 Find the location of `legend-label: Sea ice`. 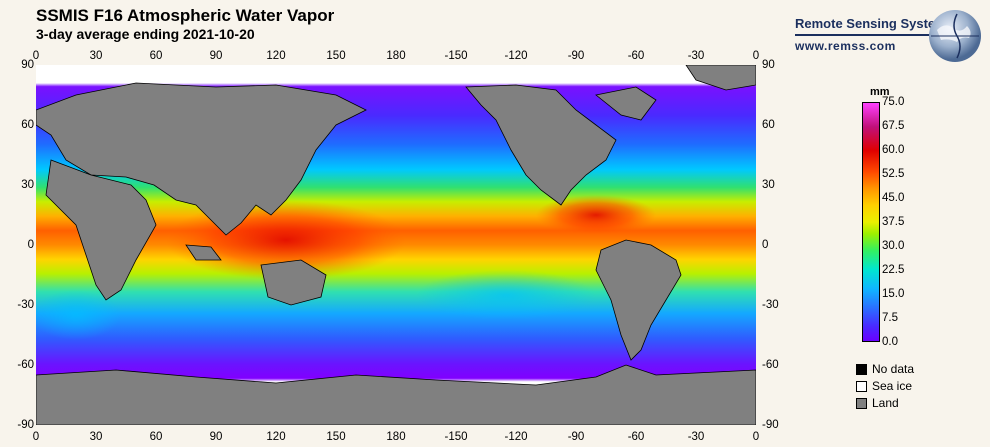

legend-label: Sea ice is located at coordinates (892, 386).